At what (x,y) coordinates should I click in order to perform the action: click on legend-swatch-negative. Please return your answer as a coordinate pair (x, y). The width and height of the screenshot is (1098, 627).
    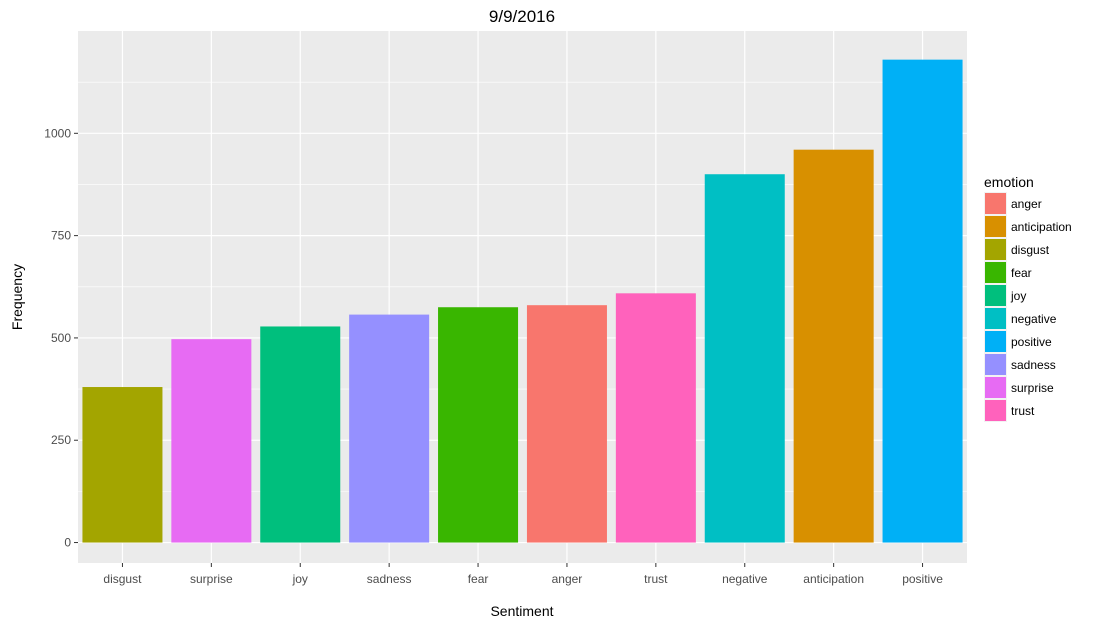
    Looking at the image, I should click on (995, 318).